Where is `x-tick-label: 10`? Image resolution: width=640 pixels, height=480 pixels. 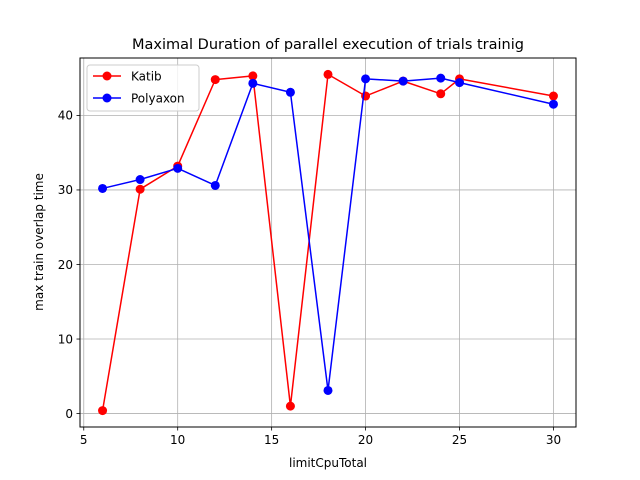
x-tick-label: 10 is located at coordinates (177, 440).